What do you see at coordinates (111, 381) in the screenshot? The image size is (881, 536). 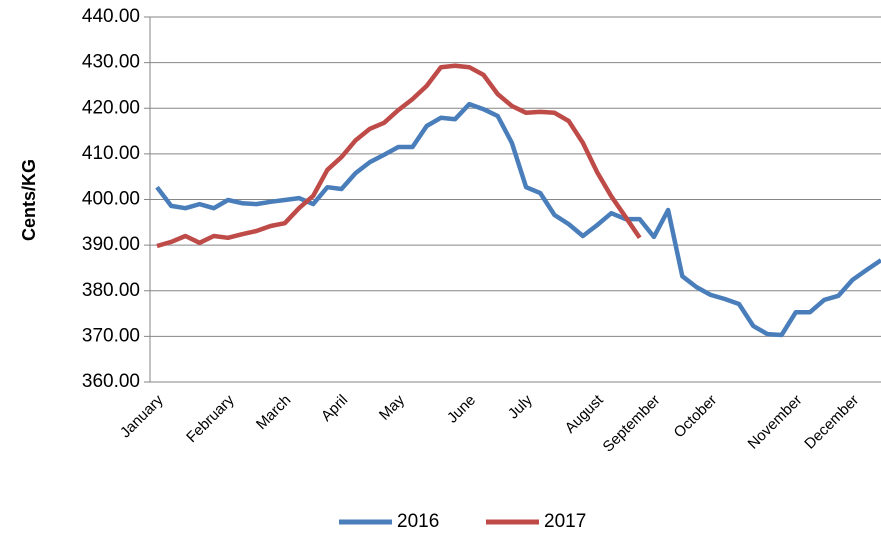 I see `y-tick-label: 360.00` at bounding box center [111, 381].